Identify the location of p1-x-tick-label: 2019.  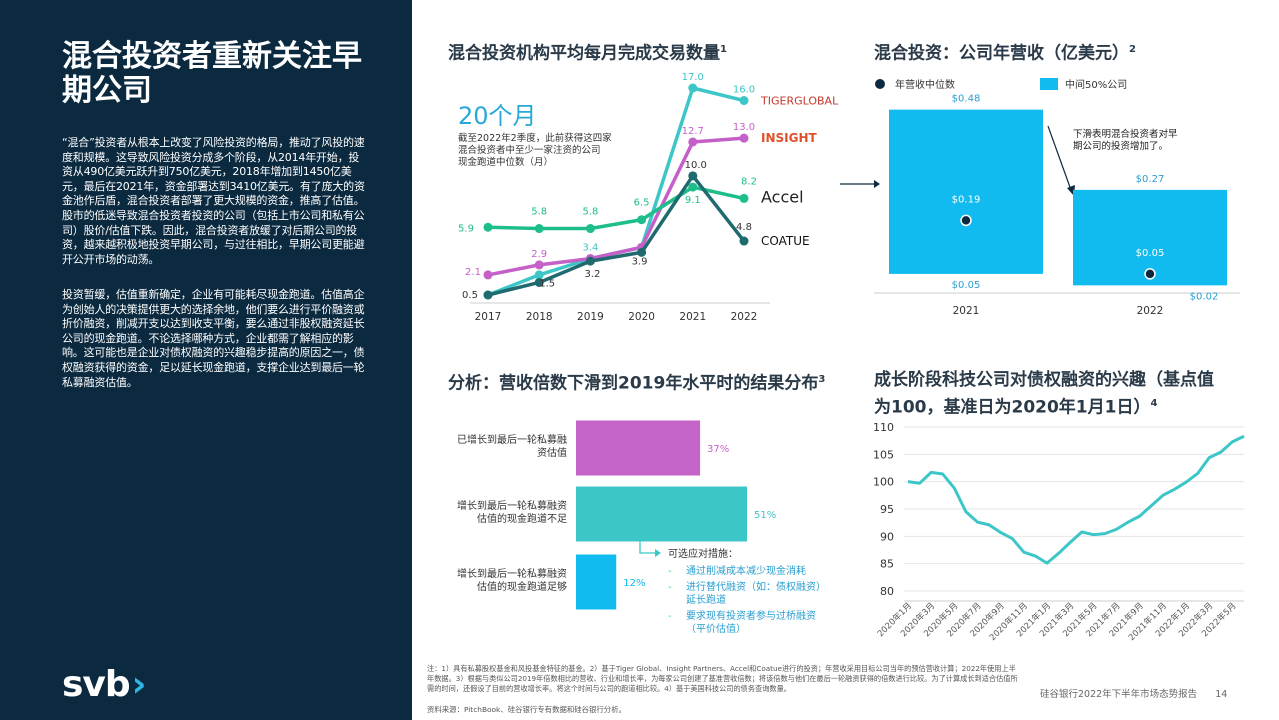
(590, 317).